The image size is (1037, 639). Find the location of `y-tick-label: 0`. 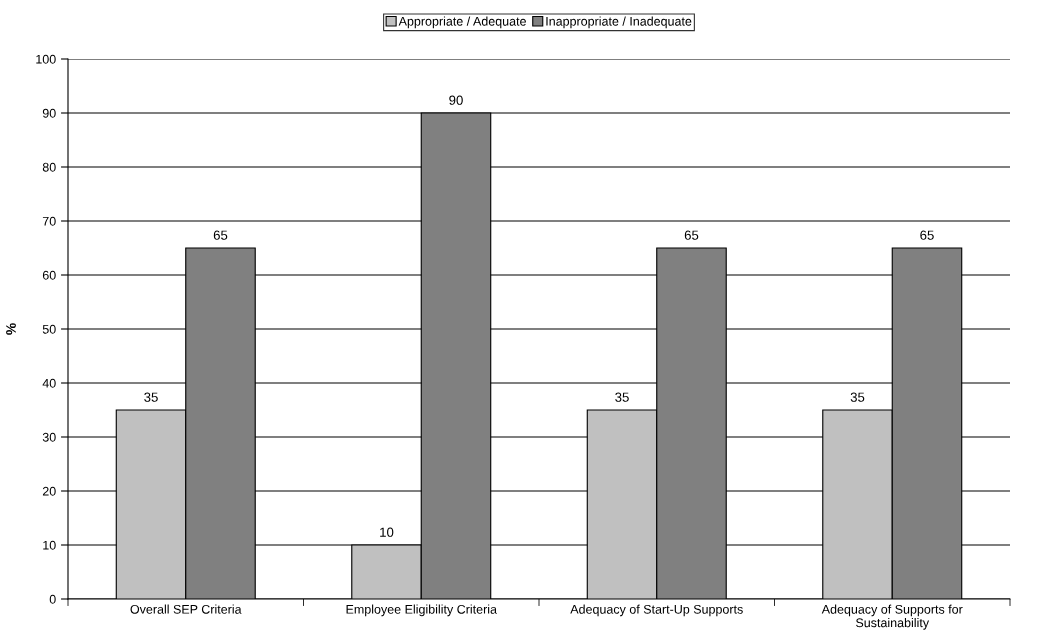

y-tick-label: 0 is located at coordinates (52, 599).